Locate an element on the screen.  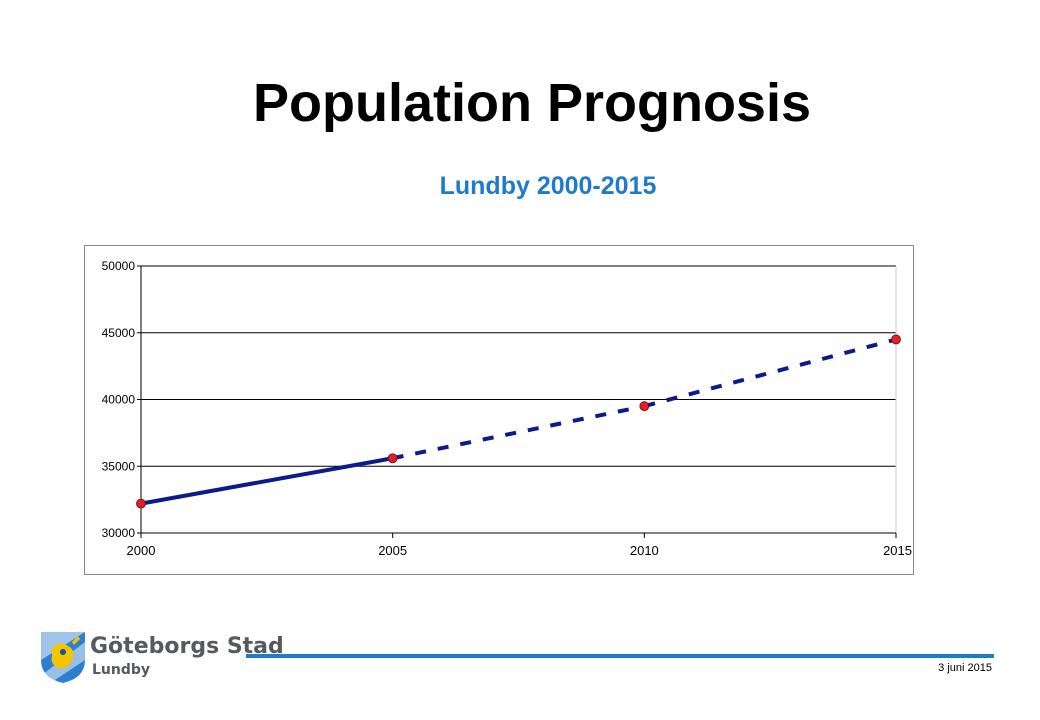
page-title: Population Prognosis is located at coordinates (531, 103).